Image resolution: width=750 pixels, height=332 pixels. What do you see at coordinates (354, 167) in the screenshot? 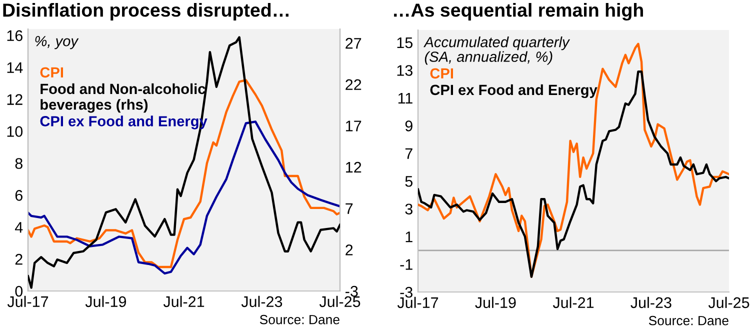
I see `y2-tick-label: 12` at bounding box center [354, 167].